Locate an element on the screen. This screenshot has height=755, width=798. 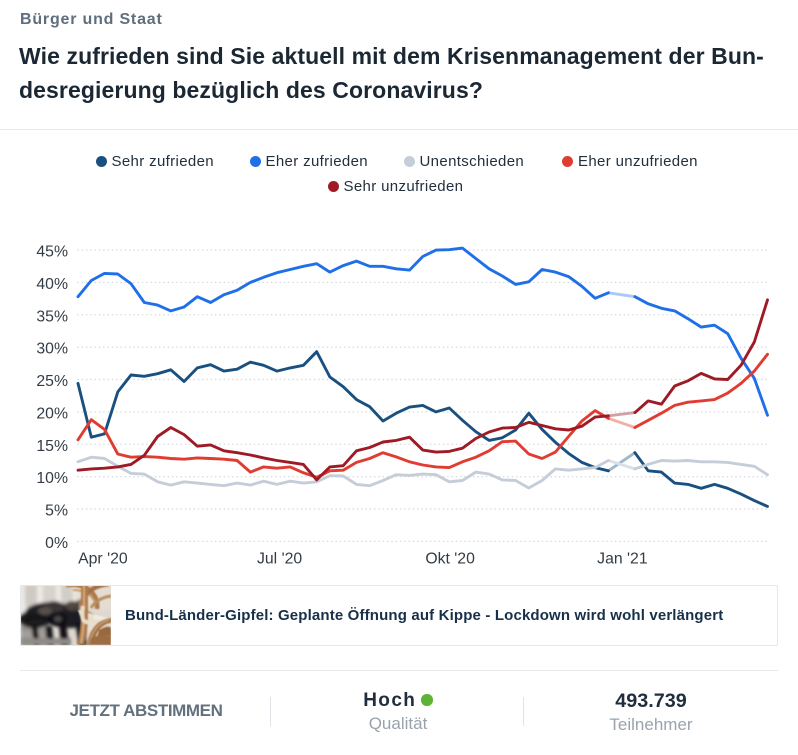
svg-text: 35% is located at coordinates (52, 316).